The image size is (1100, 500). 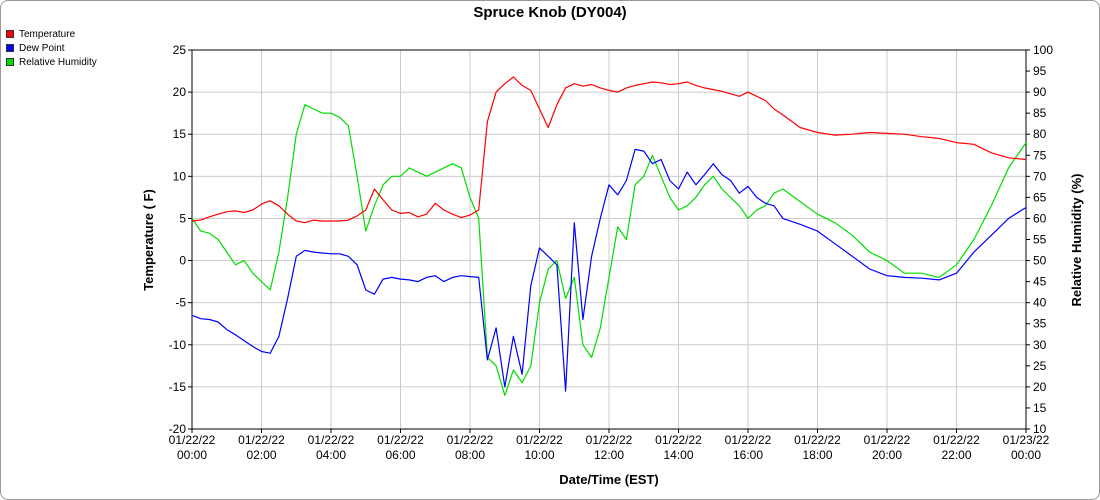 What do you see at coordinates (331, 455) in the screenshot?
I see `x-tick-time: 04:00` at bounding box center [331, 455].